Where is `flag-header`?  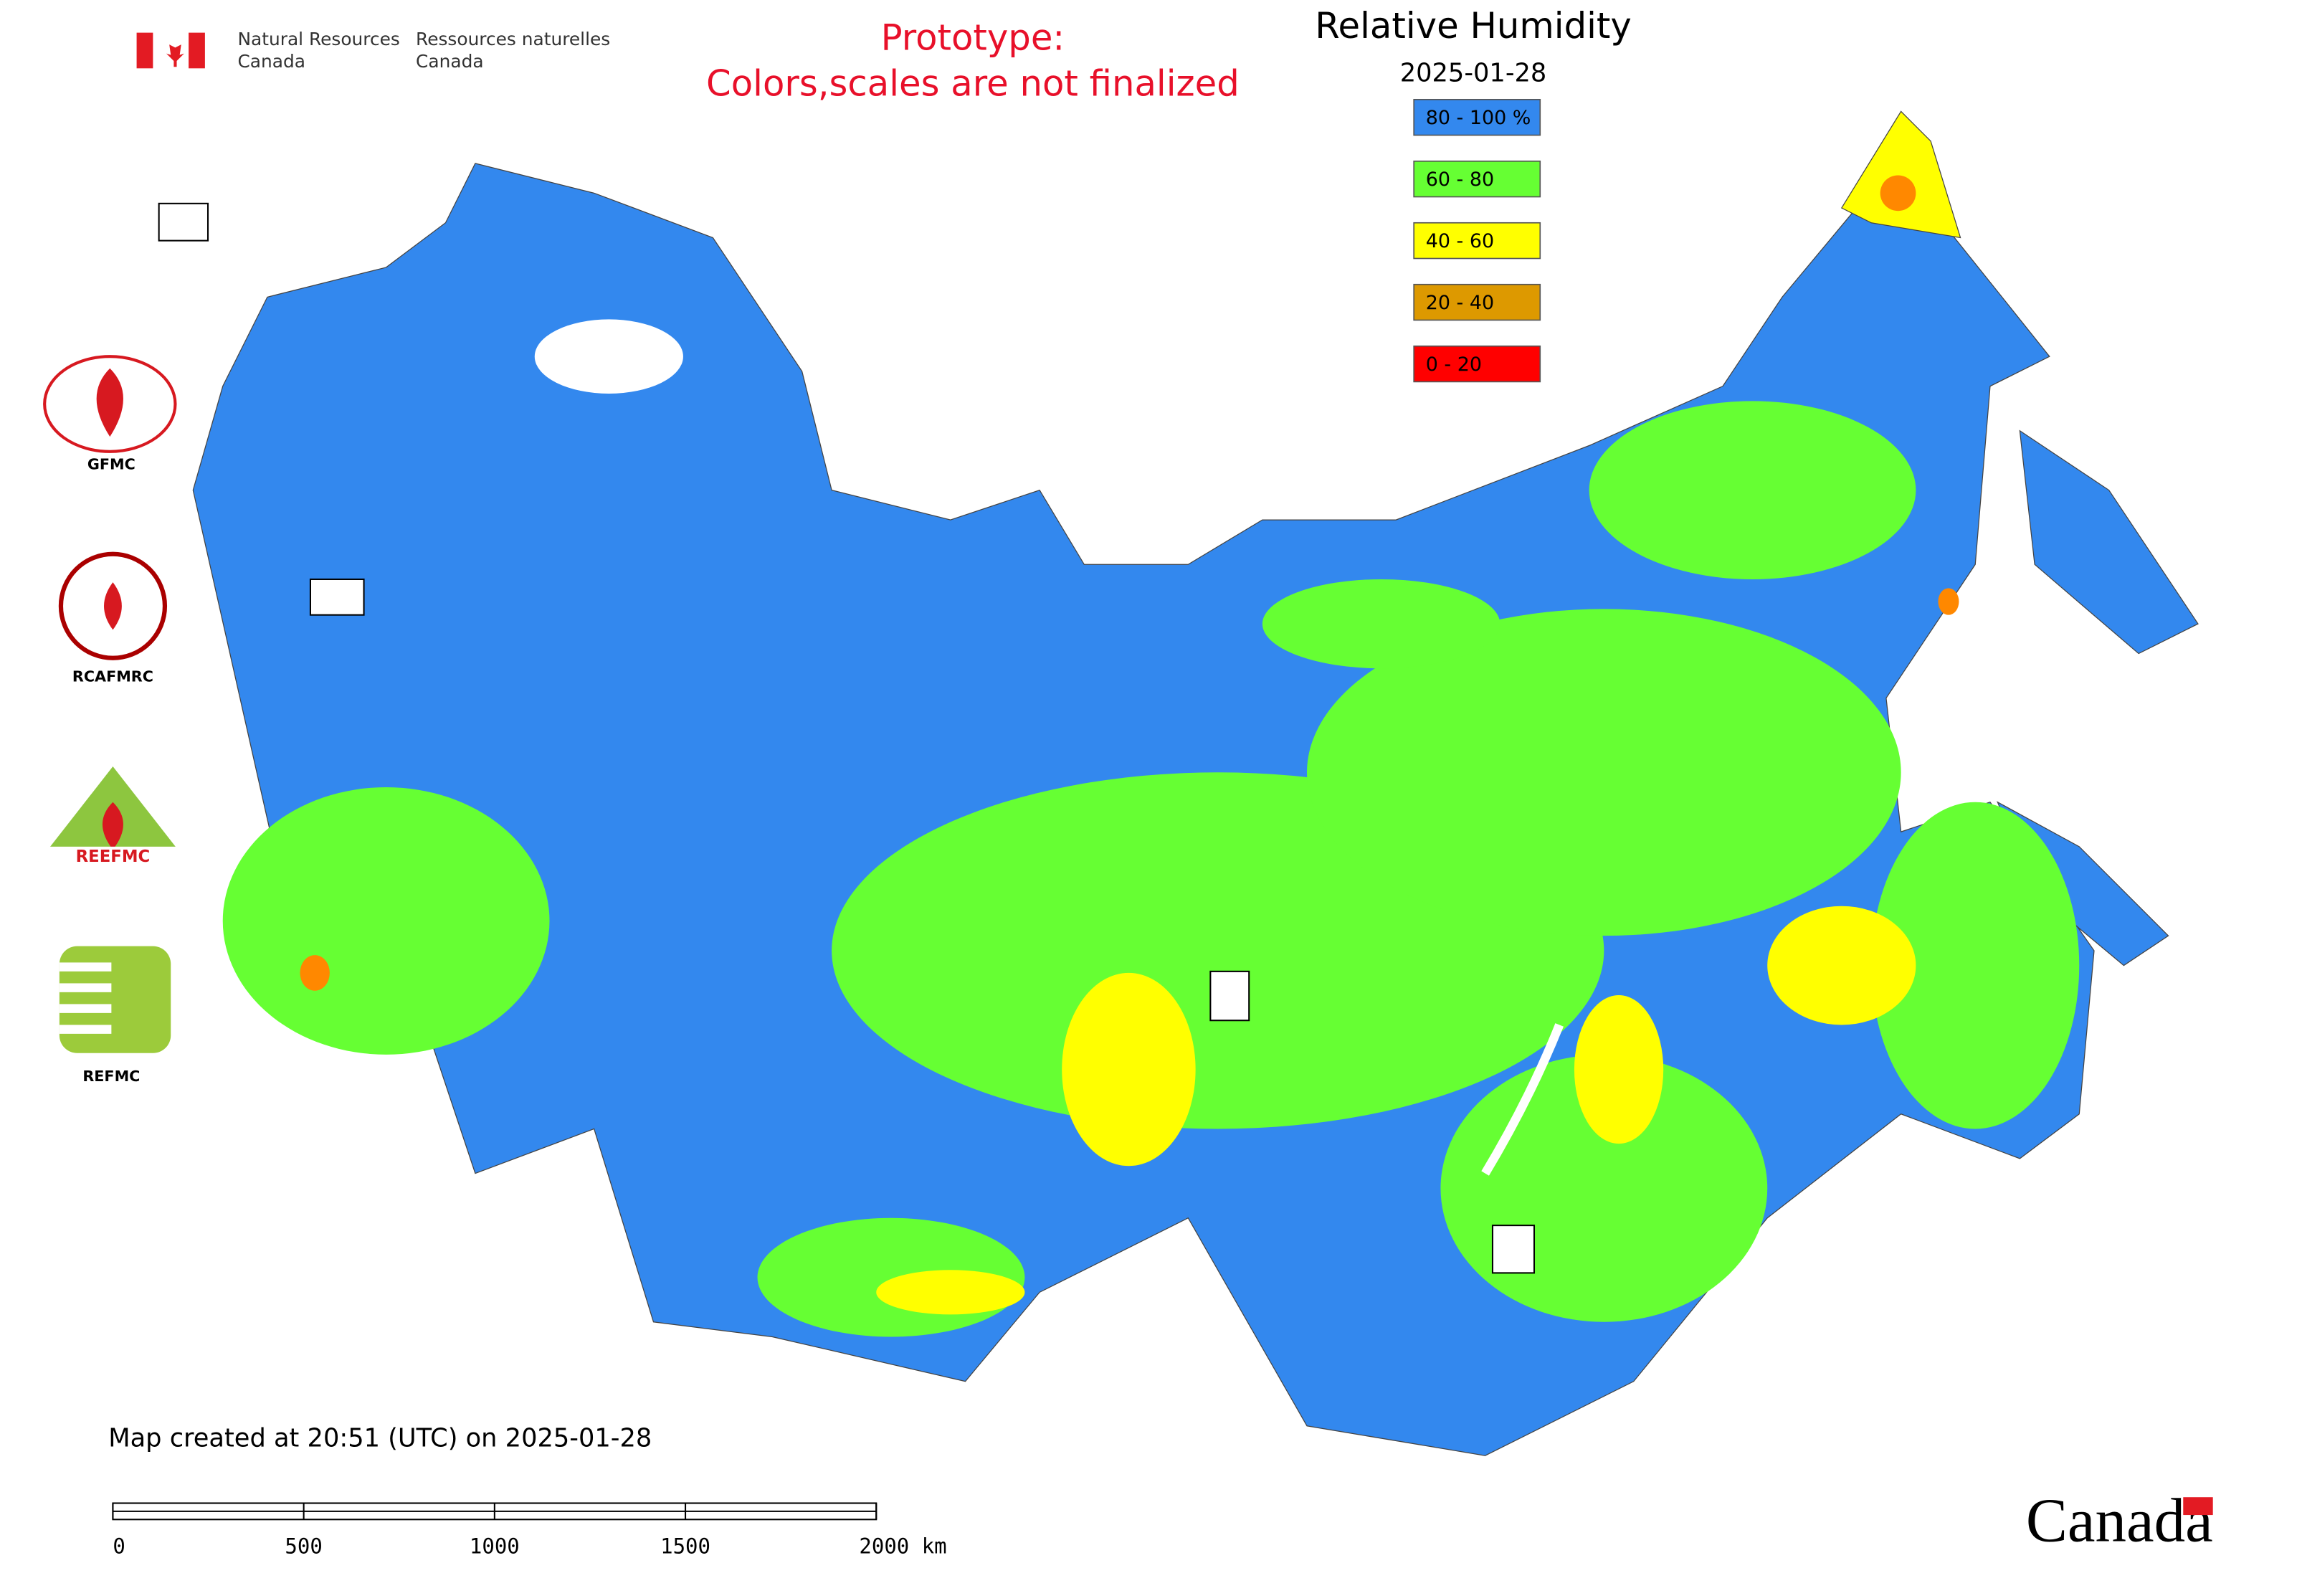 flag-header is located at coordinates (170, 50).